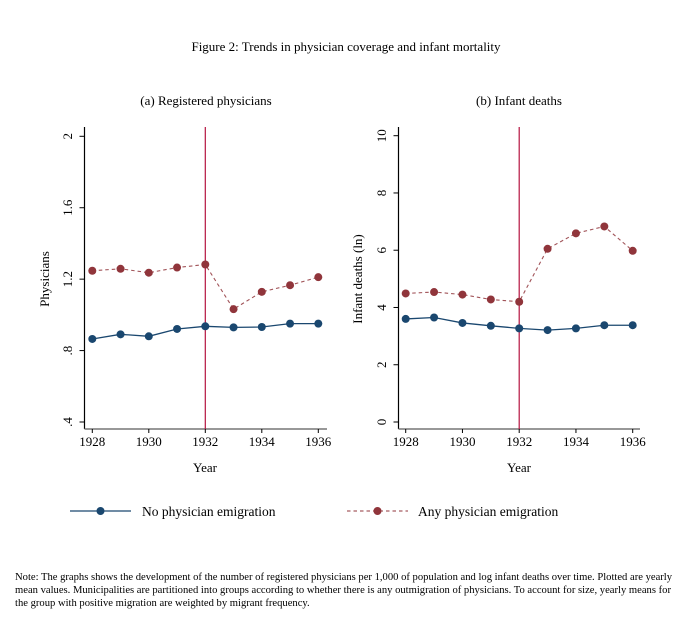  I want to click on y-tick-label: 8, so click(381, 193).